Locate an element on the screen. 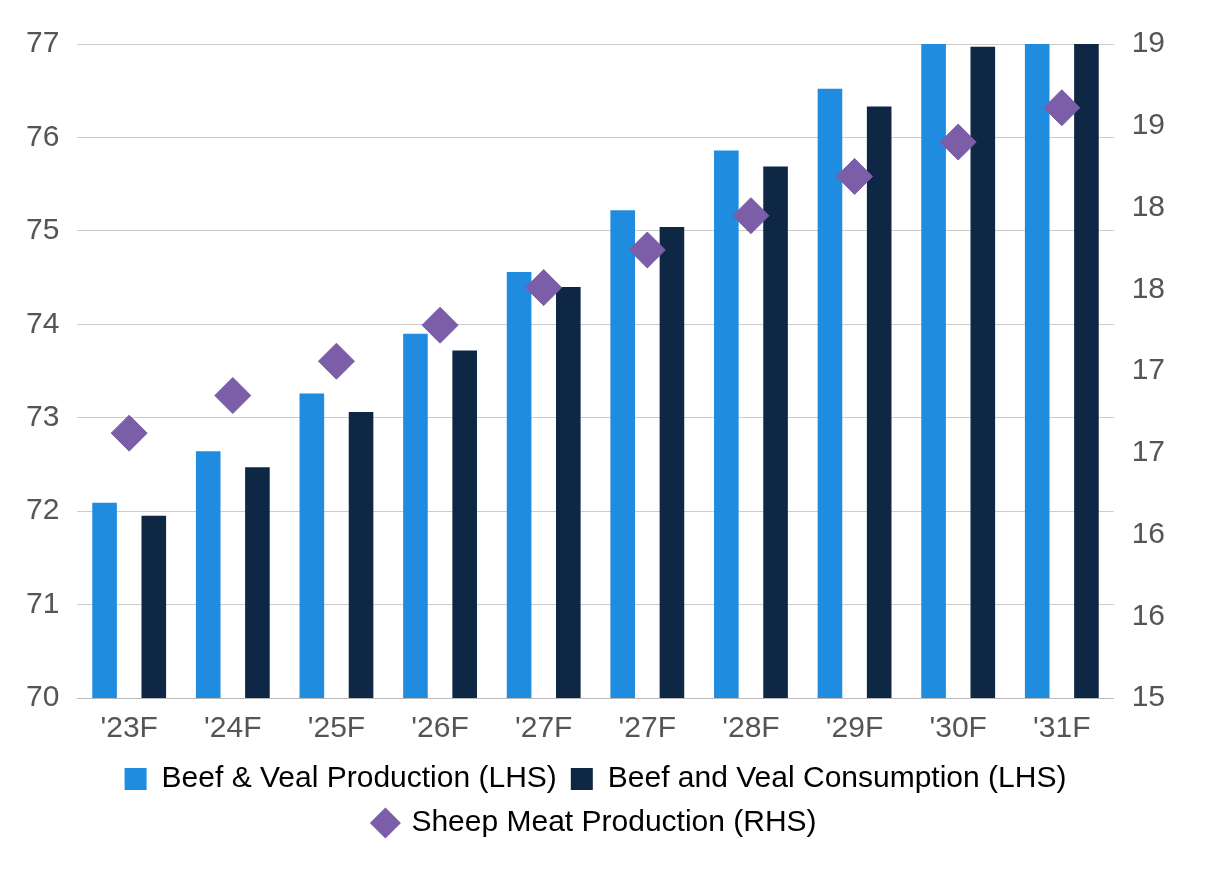  x-tick-label: '30F is located at coordinates (958, 727).